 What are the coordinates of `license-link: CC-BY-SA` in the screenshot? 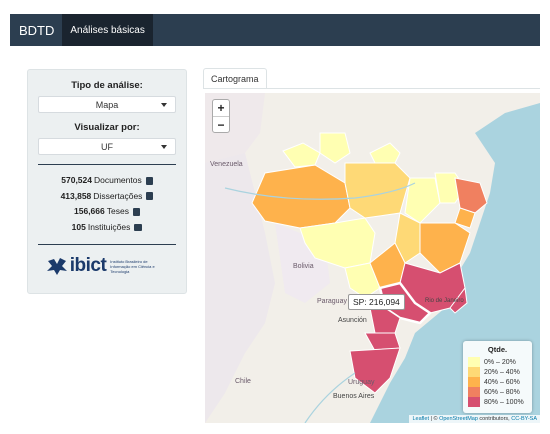 It's located at (524, 419).